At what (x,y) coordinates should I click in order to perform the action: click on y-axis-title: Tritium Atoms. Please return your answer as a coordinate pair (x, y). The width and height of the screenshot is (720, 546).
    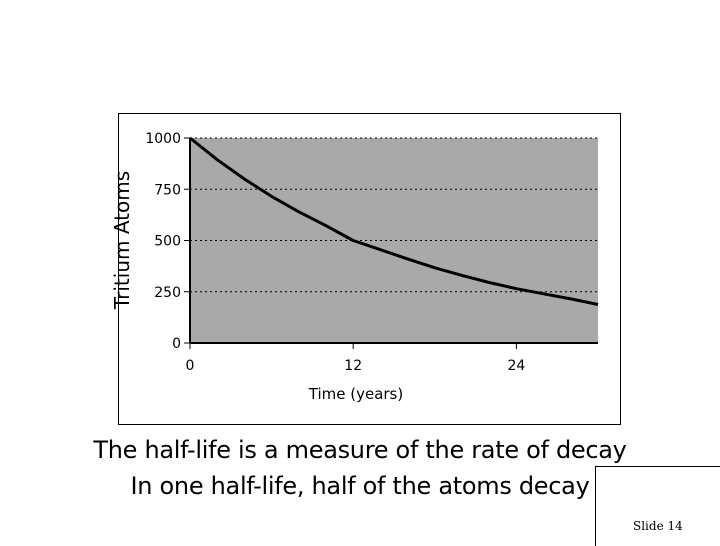
    Looking at the image, I should click on (122, 240).